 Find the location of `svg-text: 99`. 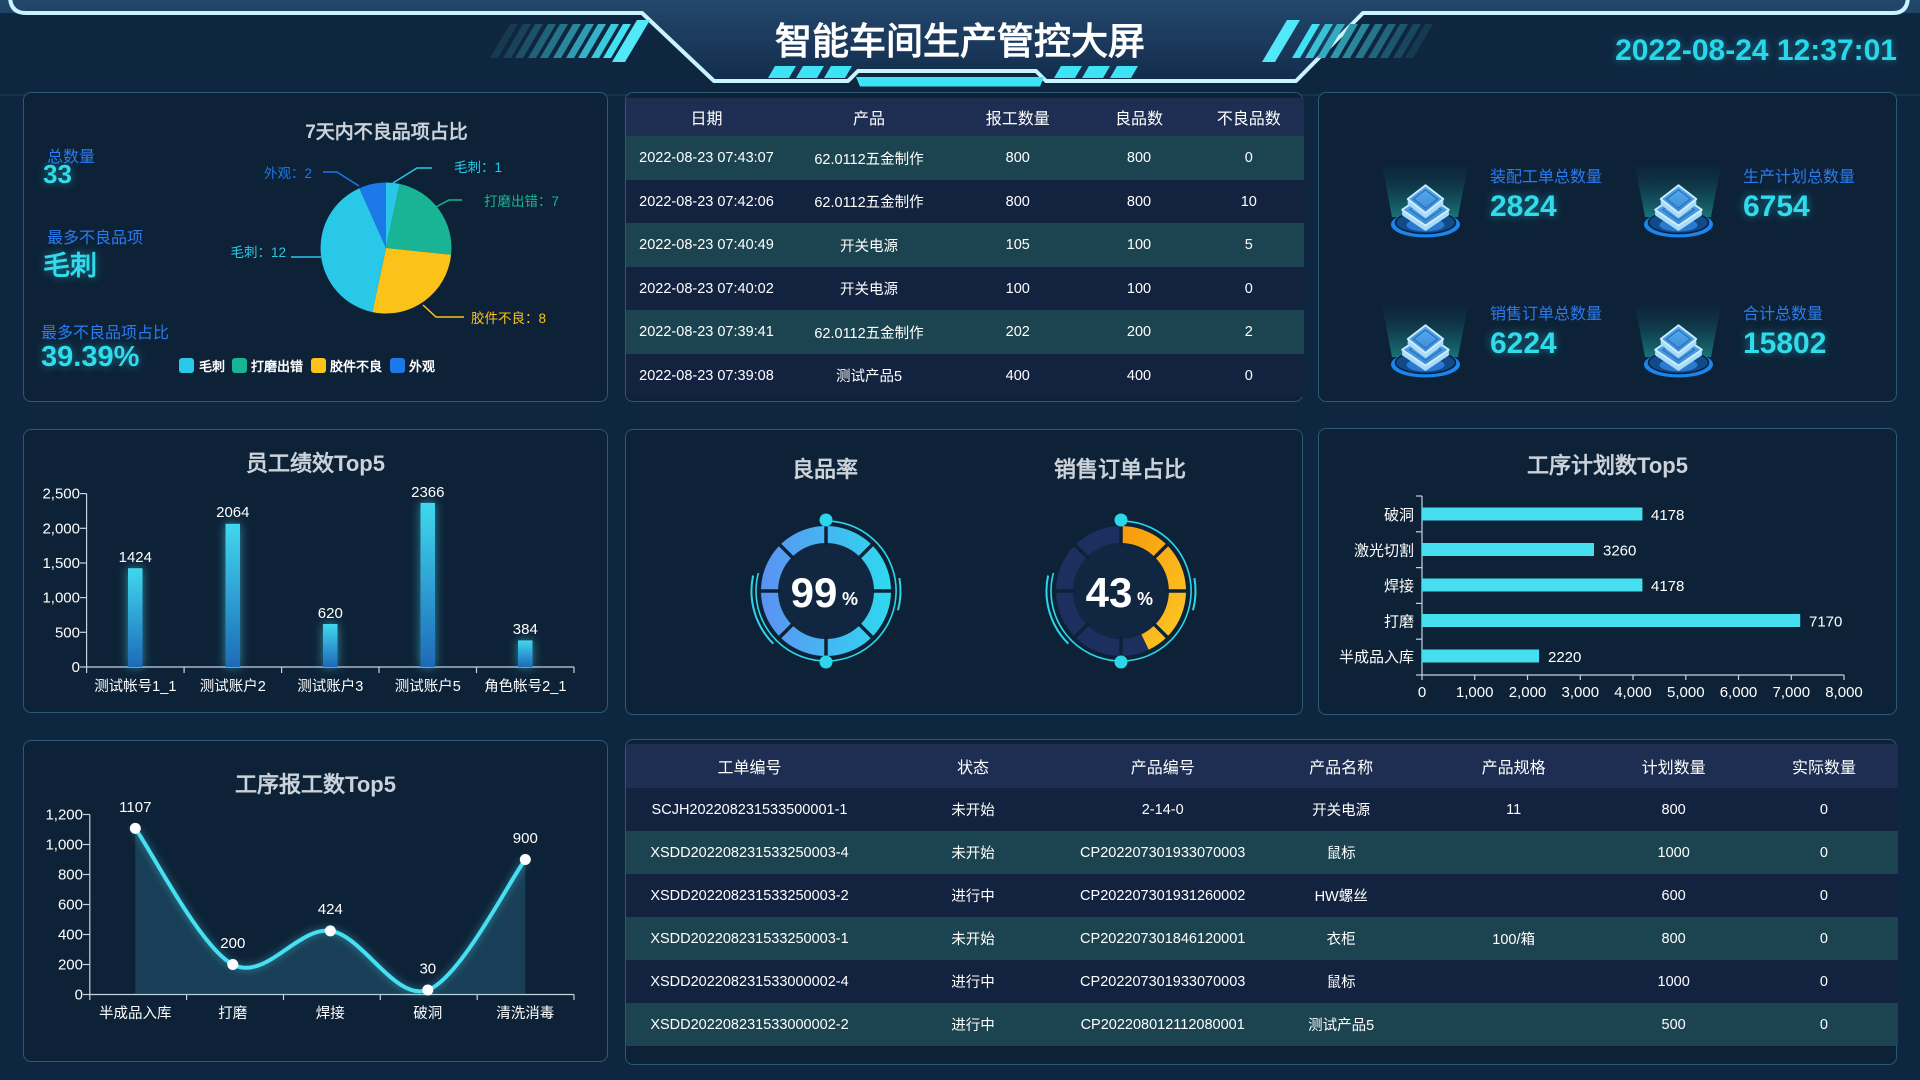

svg-text: 99 is located at coordinates (814, 592).